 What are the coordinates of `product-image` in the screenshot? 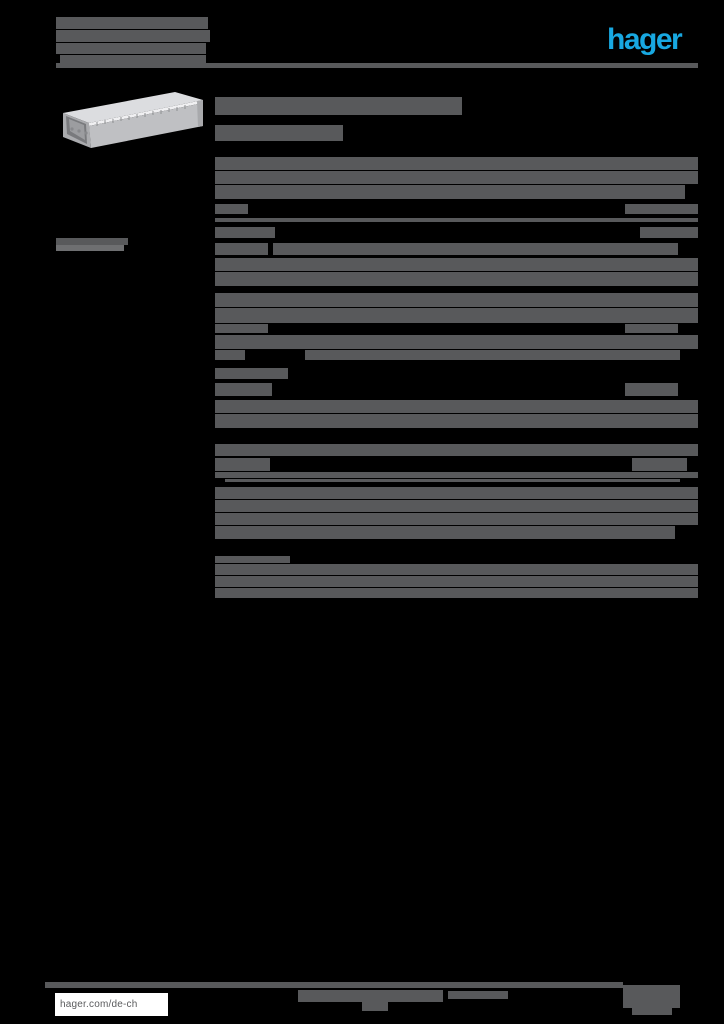 It's located at (133, 120).